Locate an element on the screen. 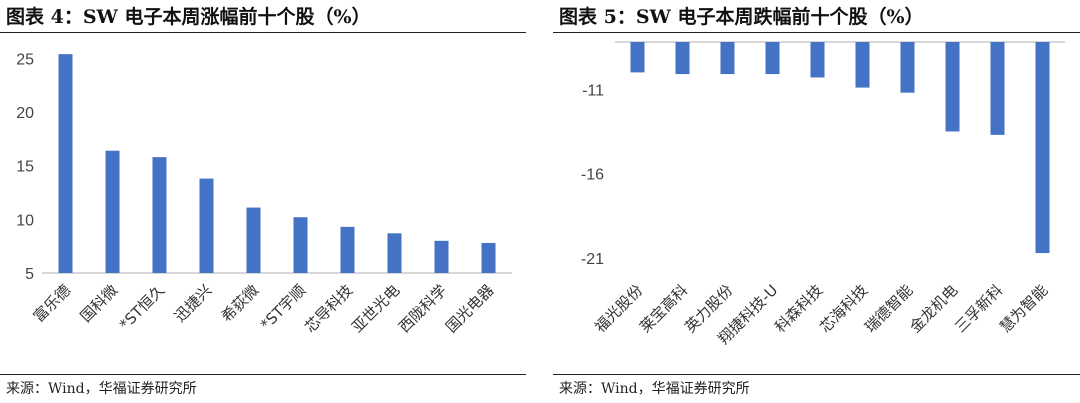  category-label: 国光电器 is located at coordinates (469, 308).